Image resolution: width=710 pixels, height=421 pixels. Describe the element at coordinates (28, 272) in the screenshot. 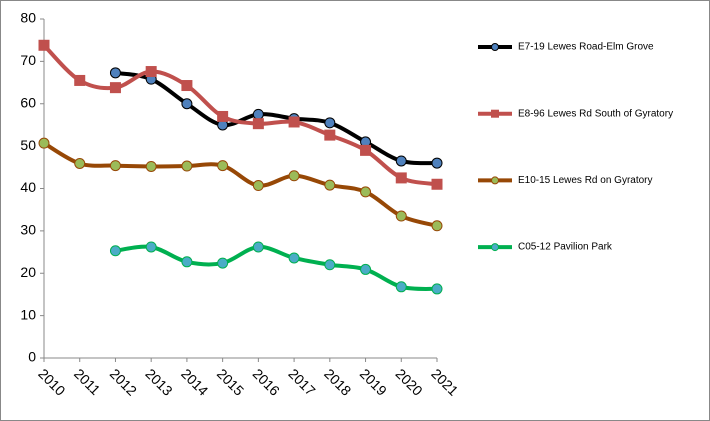

I see `y-tick-label: 20` at that location.